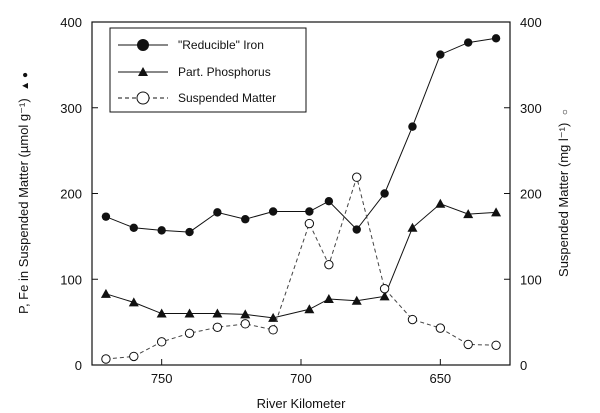 The image size is (600, 413). Describe the element at coordinates (302, 403) in the screenshot. I see `x-axis-title: River Kilometer` at that location.